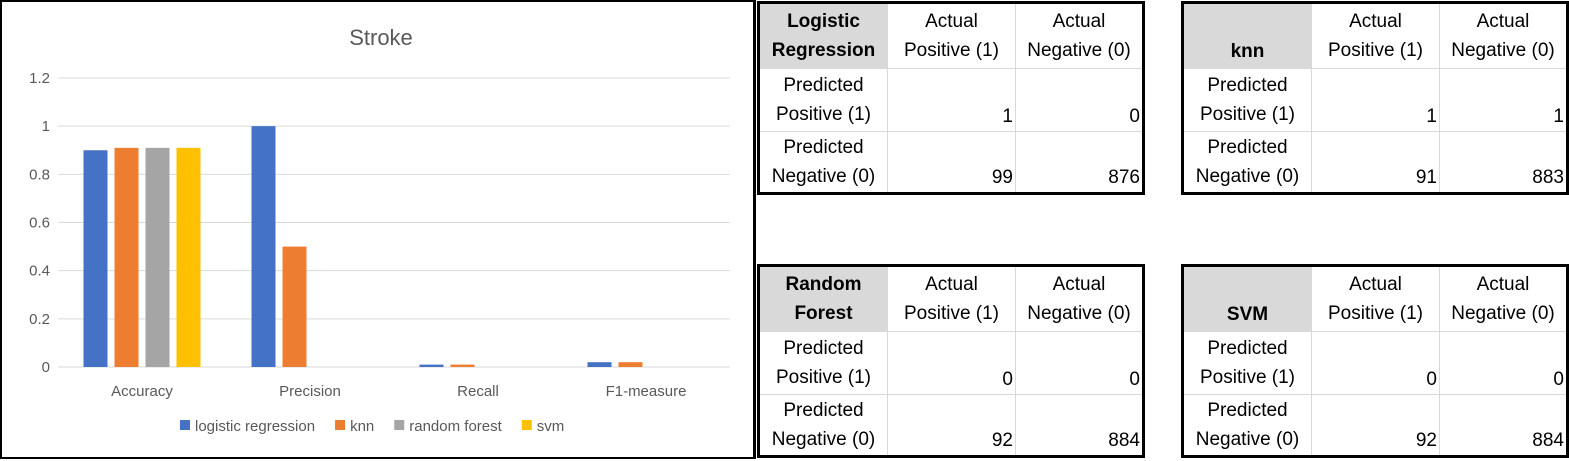  I want to click on x-tick-label: Accuracy, so click(142, 391).